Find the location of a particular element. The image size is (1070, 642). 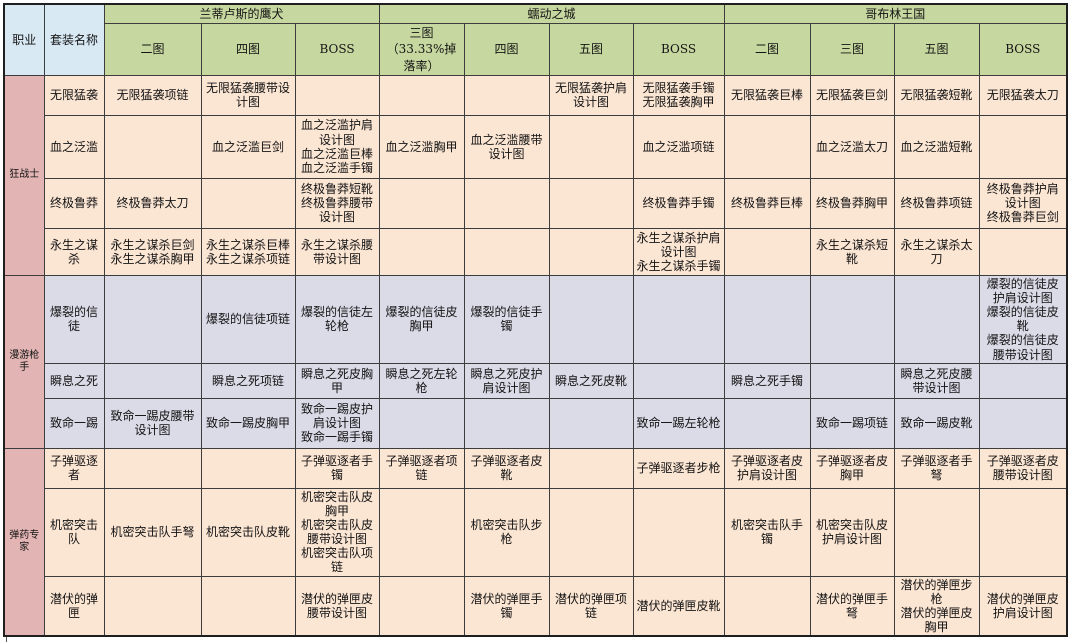

item-cell: 无限猛袭护肩设计图 is located at coordinates (591, 95).